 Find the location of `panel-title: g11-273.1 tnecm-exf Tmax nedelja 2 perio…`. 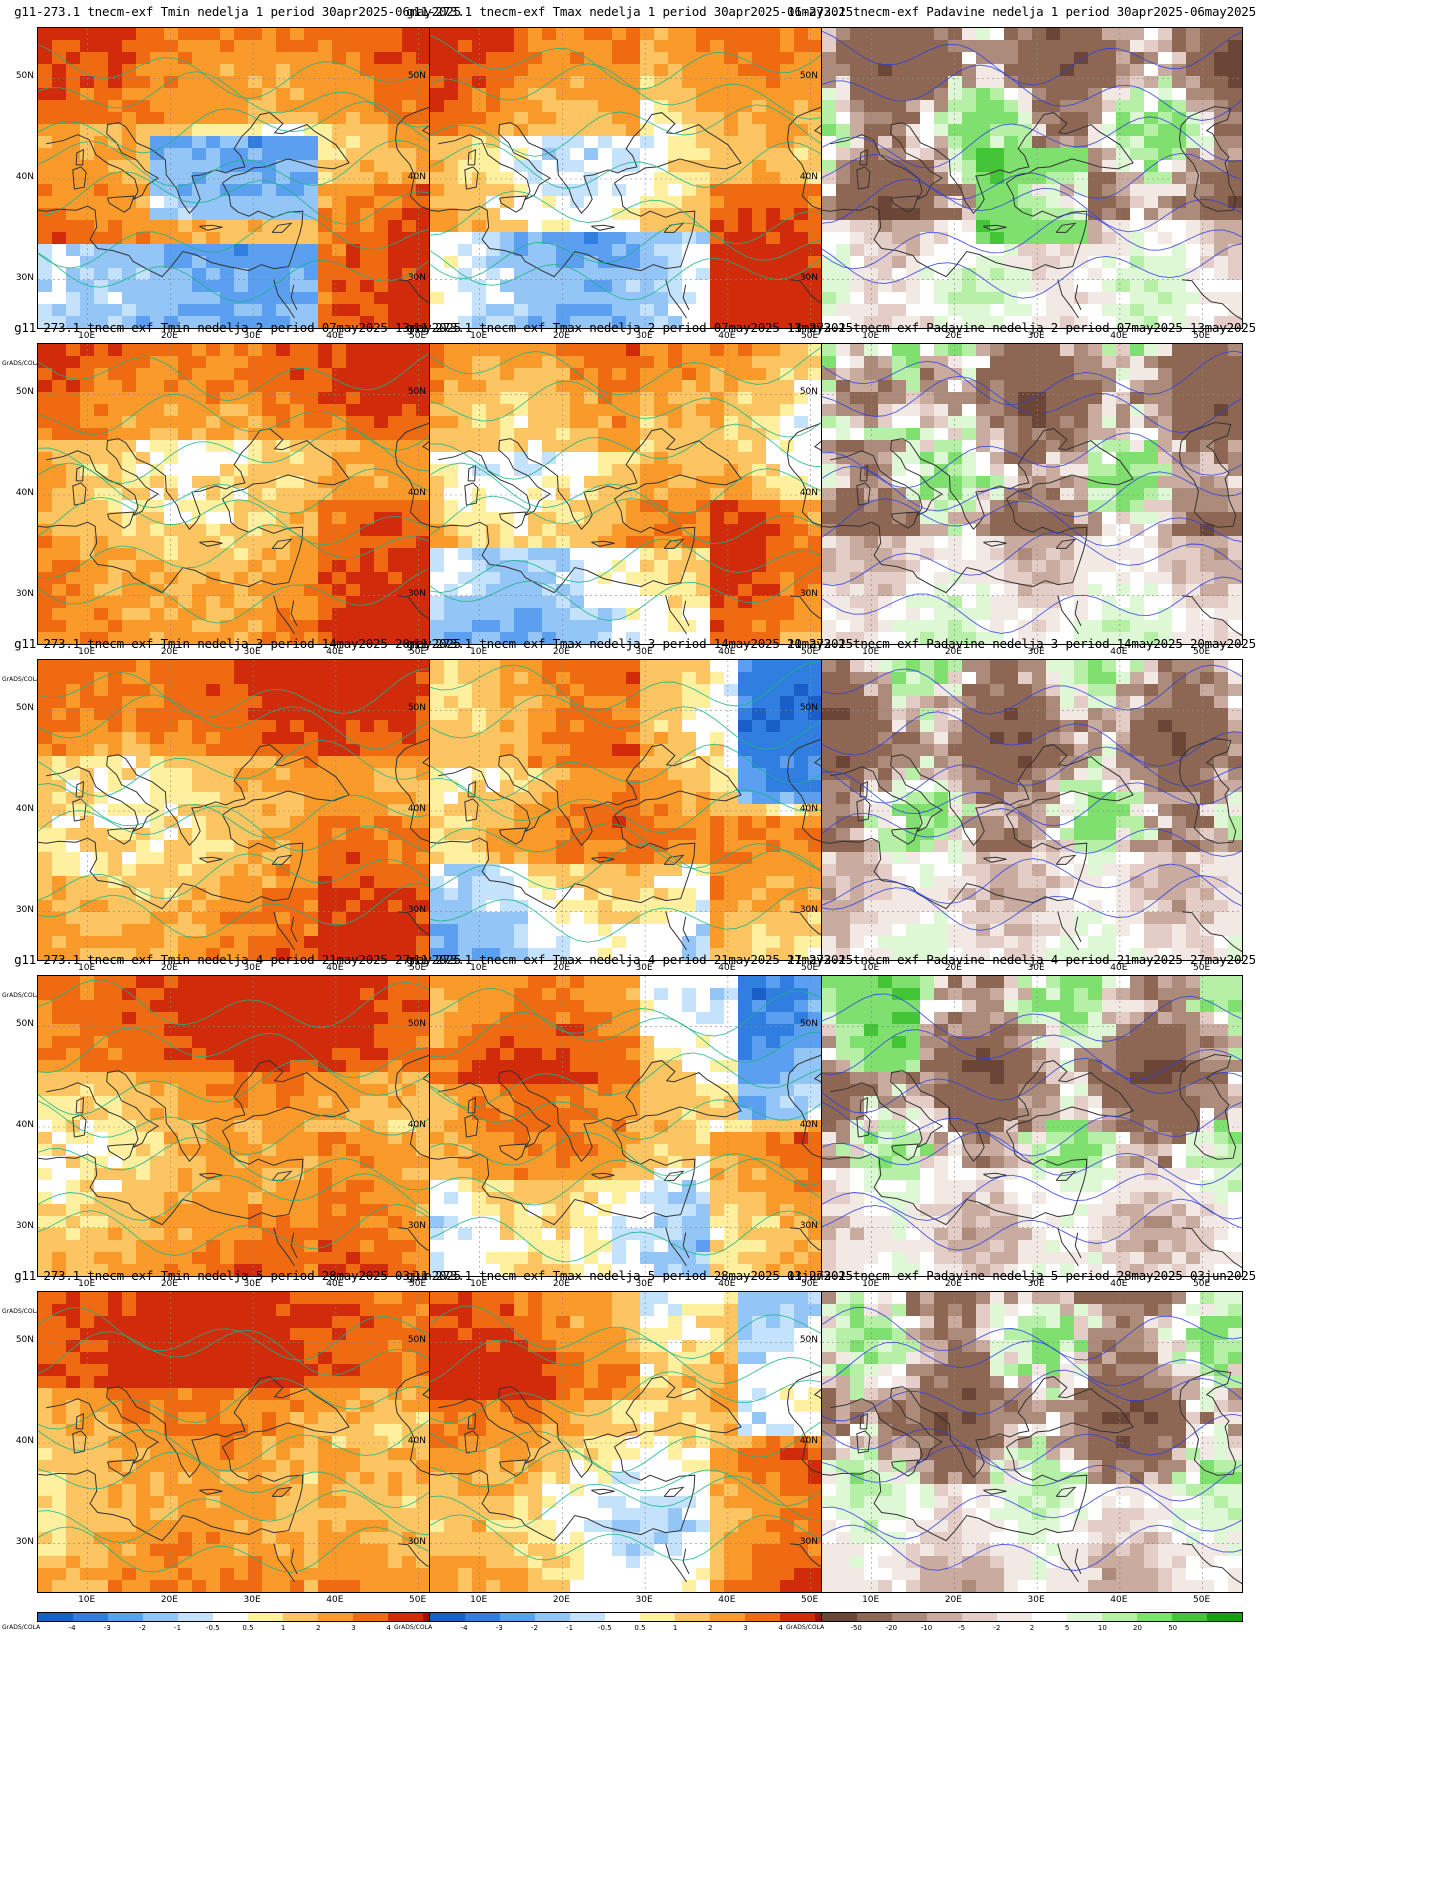

panel-title: g11-273.1 tnecm-exf Tmax nedelja 2 perio… is located at coordinates (629, 327).